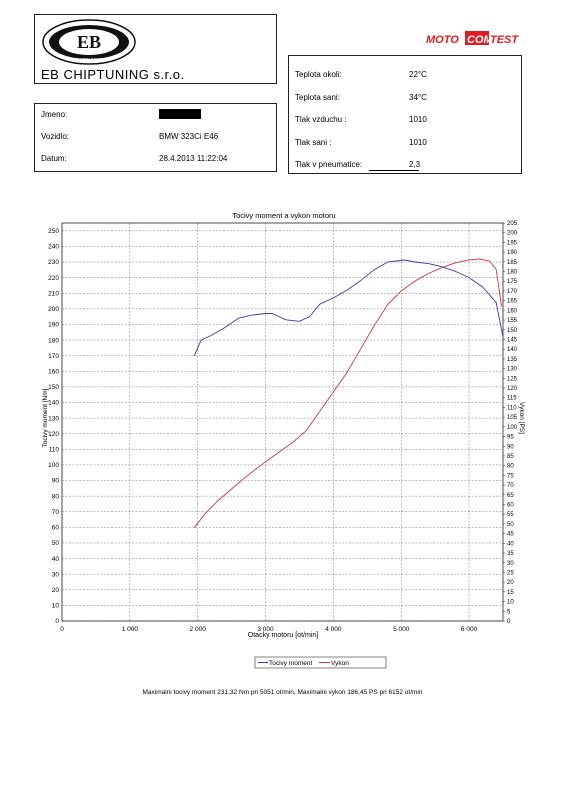 The width and height of the screenshot is (565, 800). What do you see at coordinates (504, 40) in the screenshot?
I see `brand-right: TEST` at bounding box center [504, 40].